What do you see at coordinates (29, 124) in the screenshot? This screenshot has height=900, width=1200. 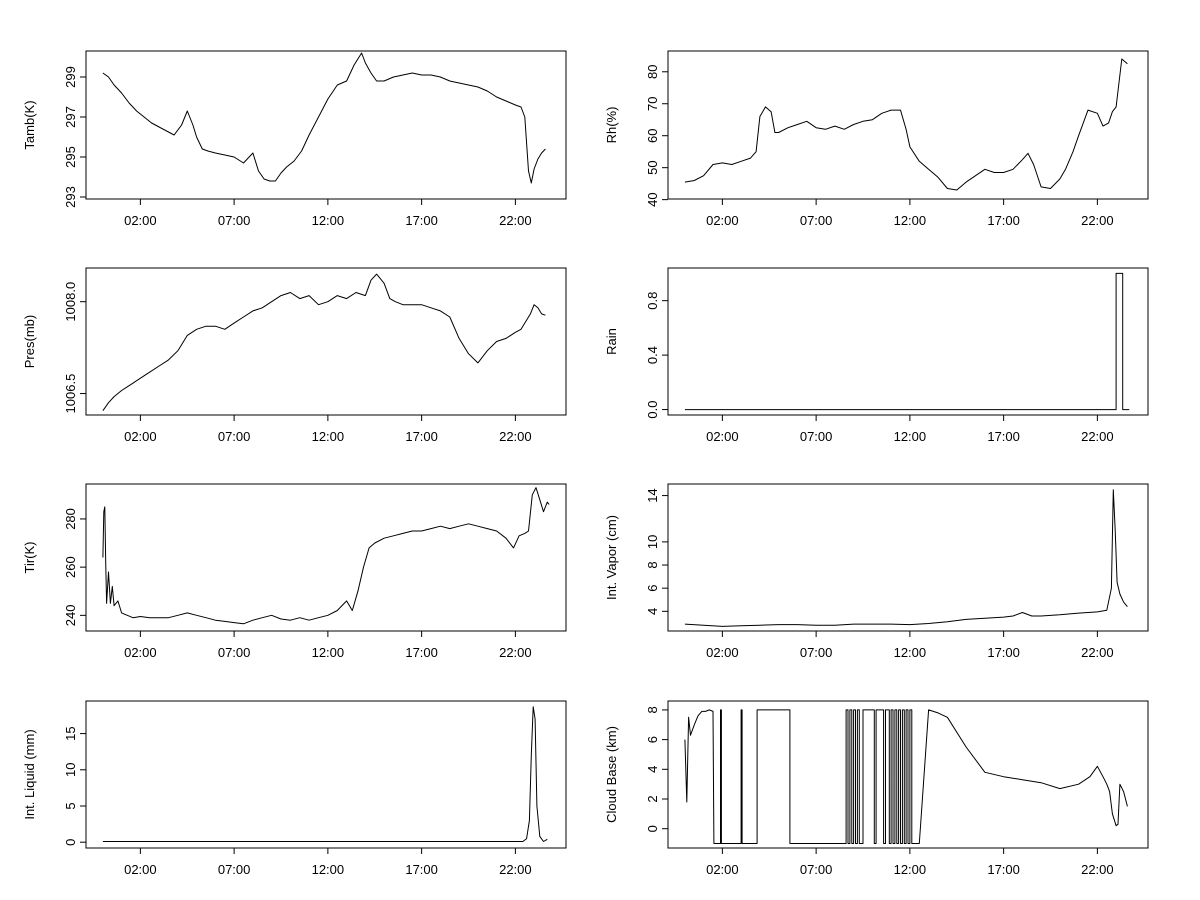 I see `y-axis-label: Tamb(K)` at bounding box center [29, 124].